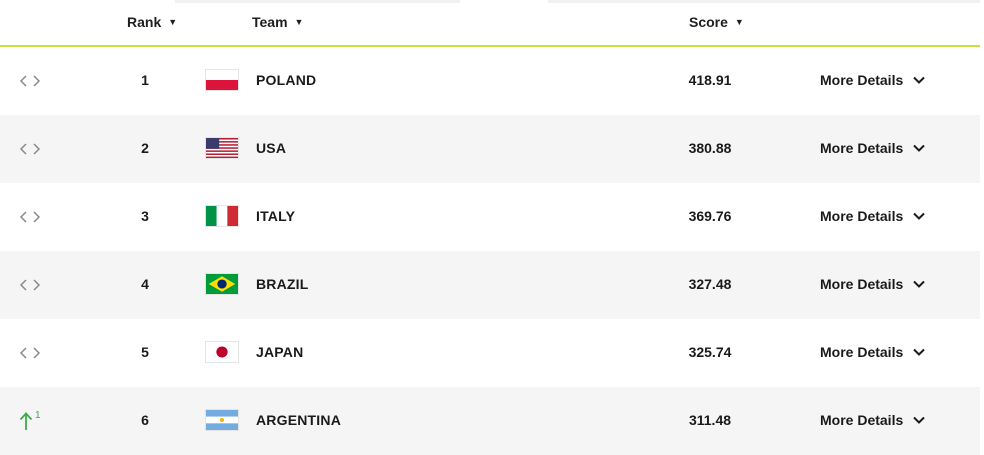  I want to click on table-row: 3 ITALY 369.76 More Details, so click(490, 217).